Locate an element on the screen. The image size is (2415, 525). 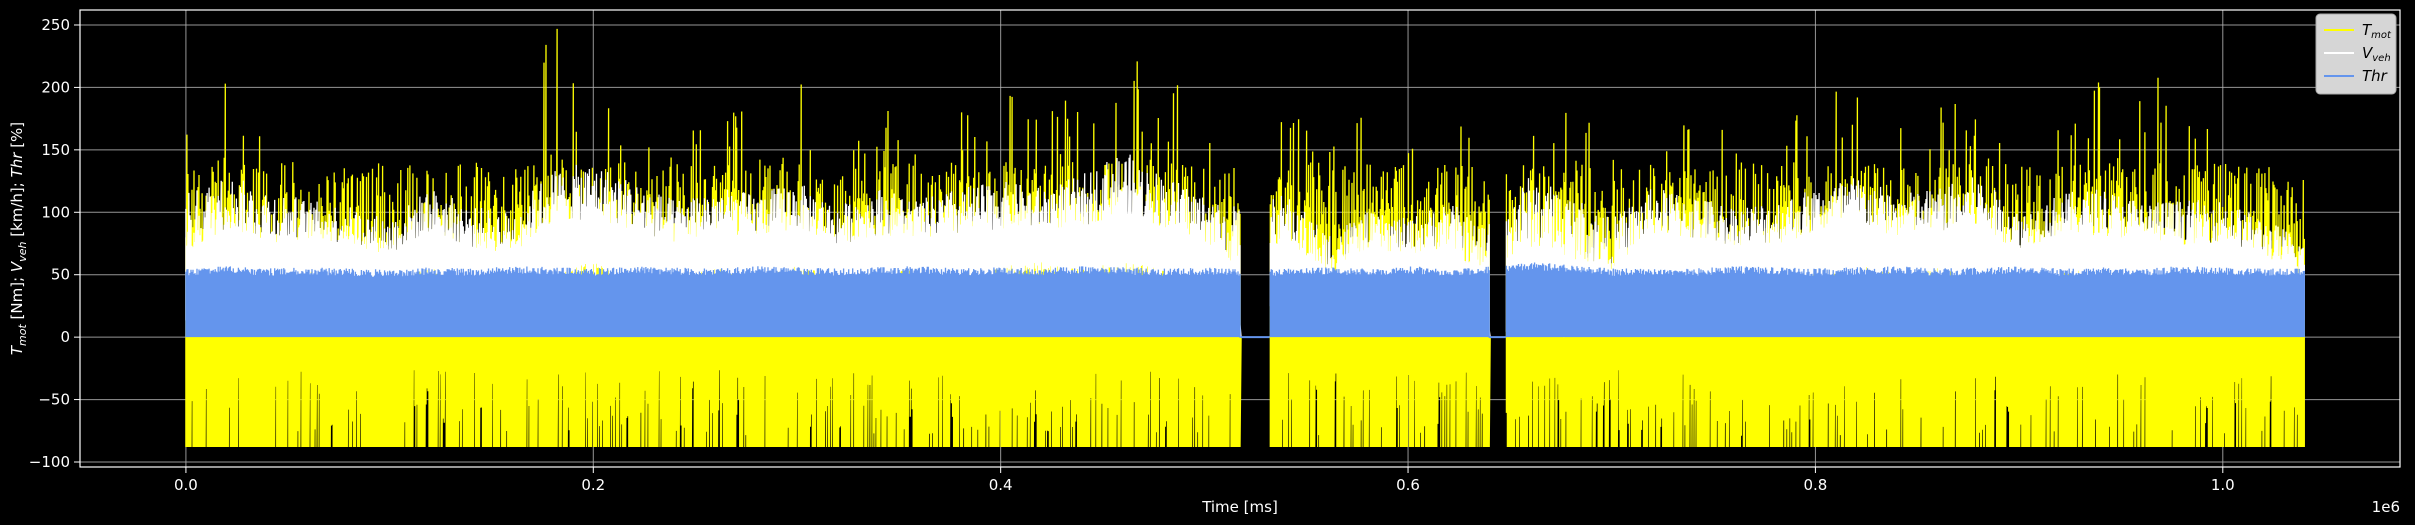
x-axis-offset-label: 1e6 is located at coordinates (2386, 507).